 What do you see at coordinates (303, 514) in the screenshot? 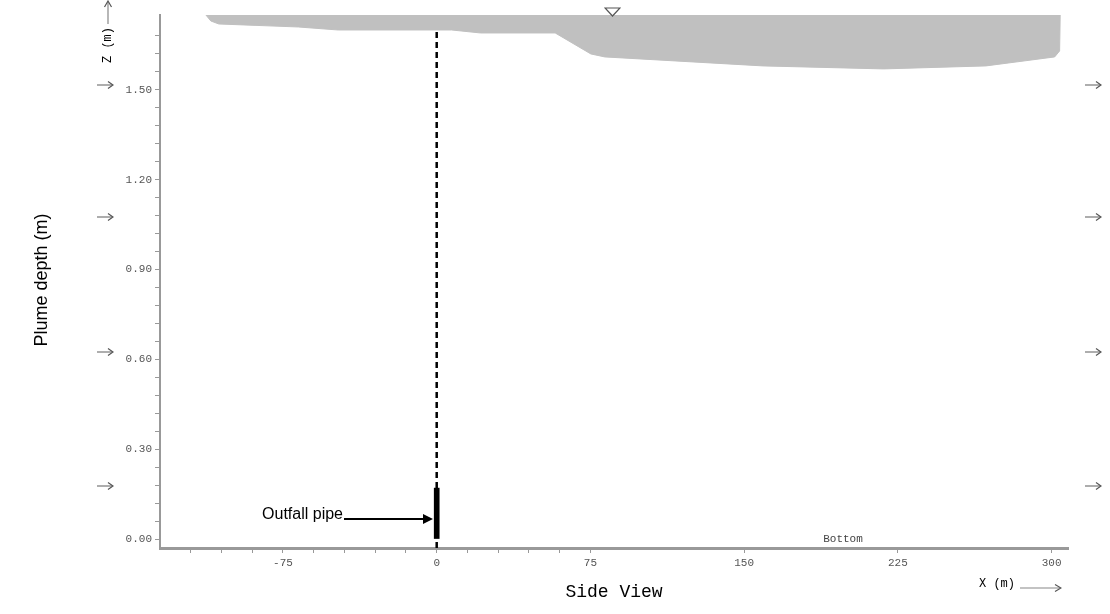
I see `annotation: Outfall pipe` at bounding box center [303, 514].